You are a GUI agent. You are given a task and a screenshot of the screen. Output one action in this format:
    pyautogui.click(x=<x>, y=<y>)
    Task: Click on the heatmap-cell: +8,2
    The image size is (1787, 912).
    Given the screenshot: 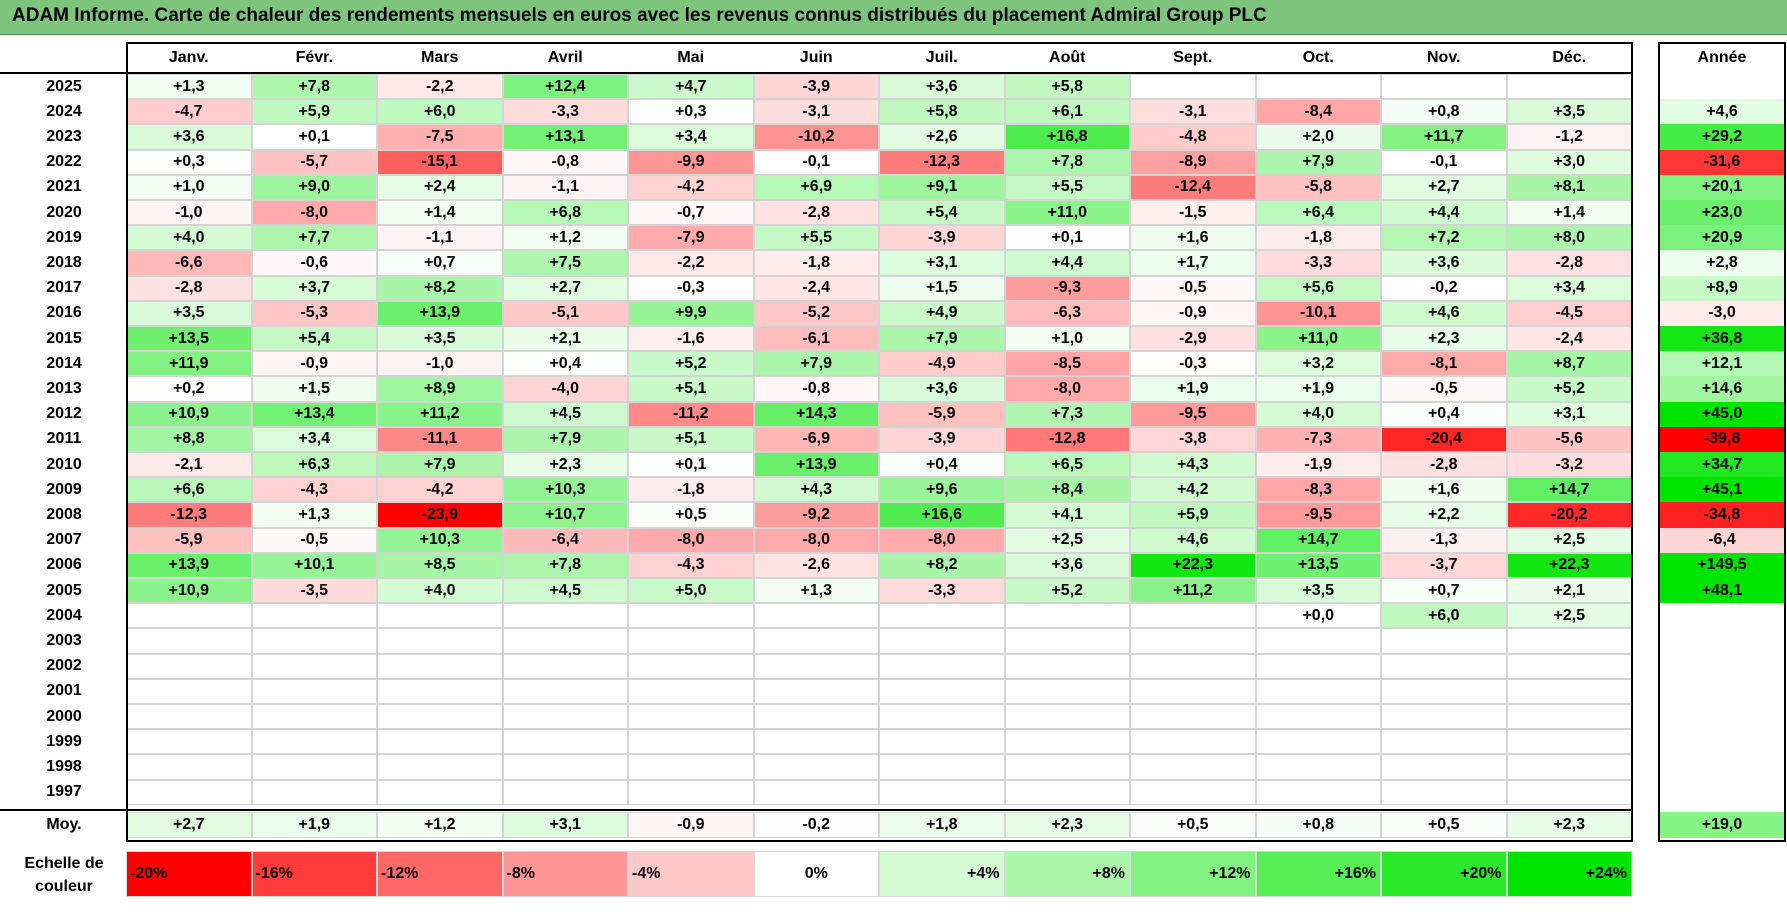 What is the action you would take?
    pyautogui.click(x=942, y=565)
    